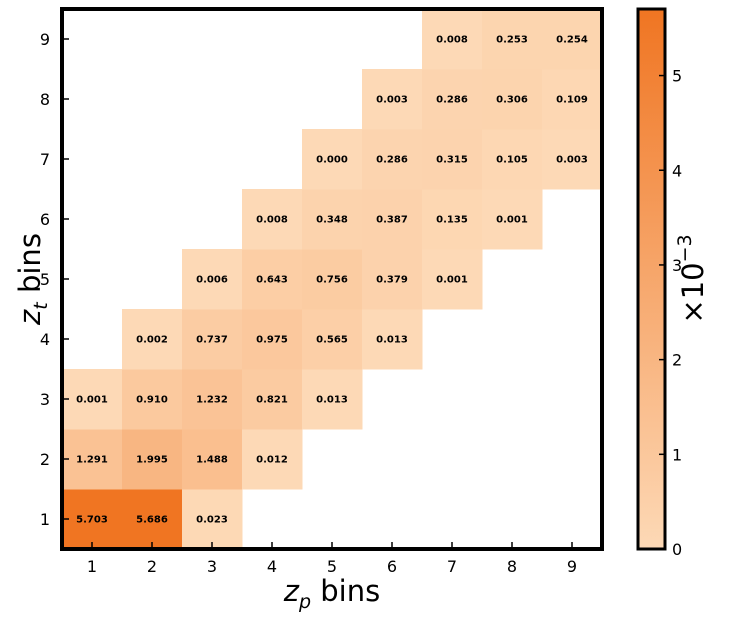 The image size is (747, 627). I want to click on y-tick-label: 2, so click(45, 459).